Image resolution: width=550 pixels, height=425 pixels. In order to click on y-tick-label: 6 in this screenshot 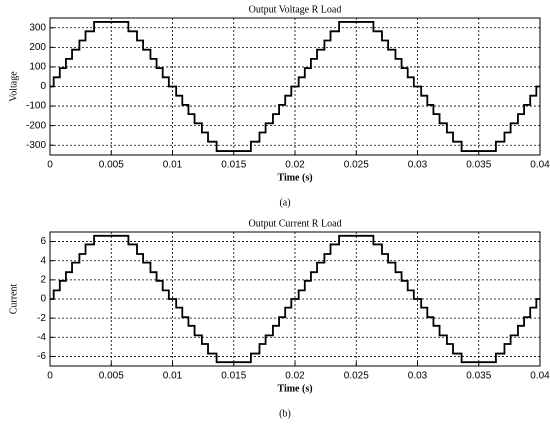, I will do `click(43, 241)`.